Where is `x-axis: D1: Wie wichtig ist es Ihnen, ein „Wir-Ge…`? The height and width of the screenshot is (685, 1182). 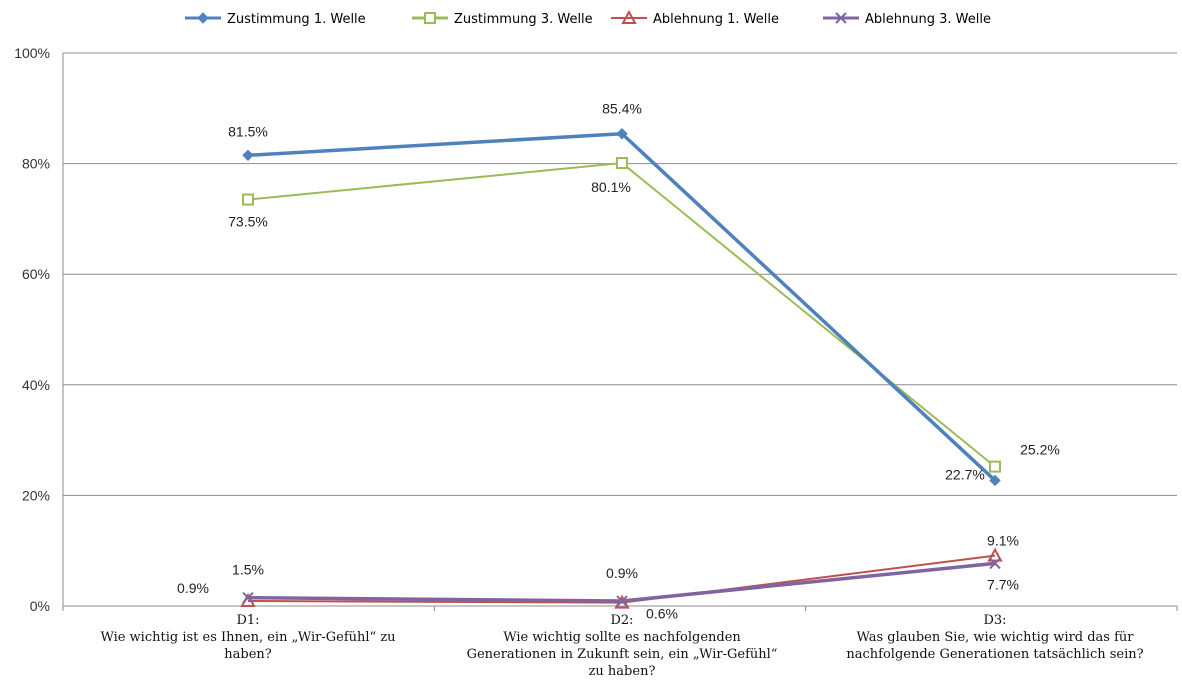 x-axis: D1: Wie wichtig ist es Ihnen, ein „Wir-Ge… is located at coordinates (621, 646).